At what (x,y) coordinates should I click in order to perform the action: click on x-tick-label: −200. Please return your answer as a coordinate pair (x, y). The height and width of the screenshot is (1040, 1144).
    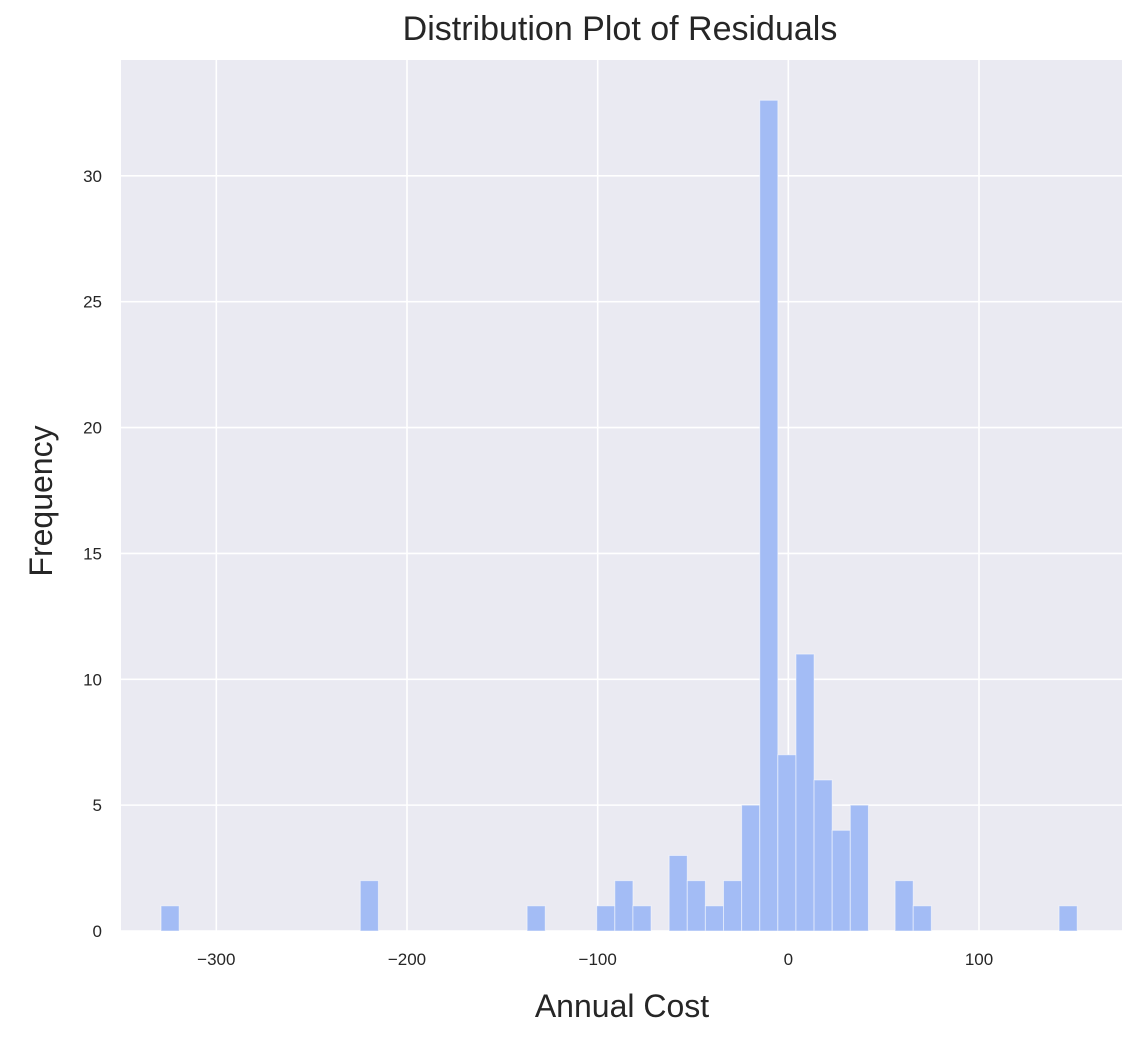
    Looking at the image, I should click on (407, 959).